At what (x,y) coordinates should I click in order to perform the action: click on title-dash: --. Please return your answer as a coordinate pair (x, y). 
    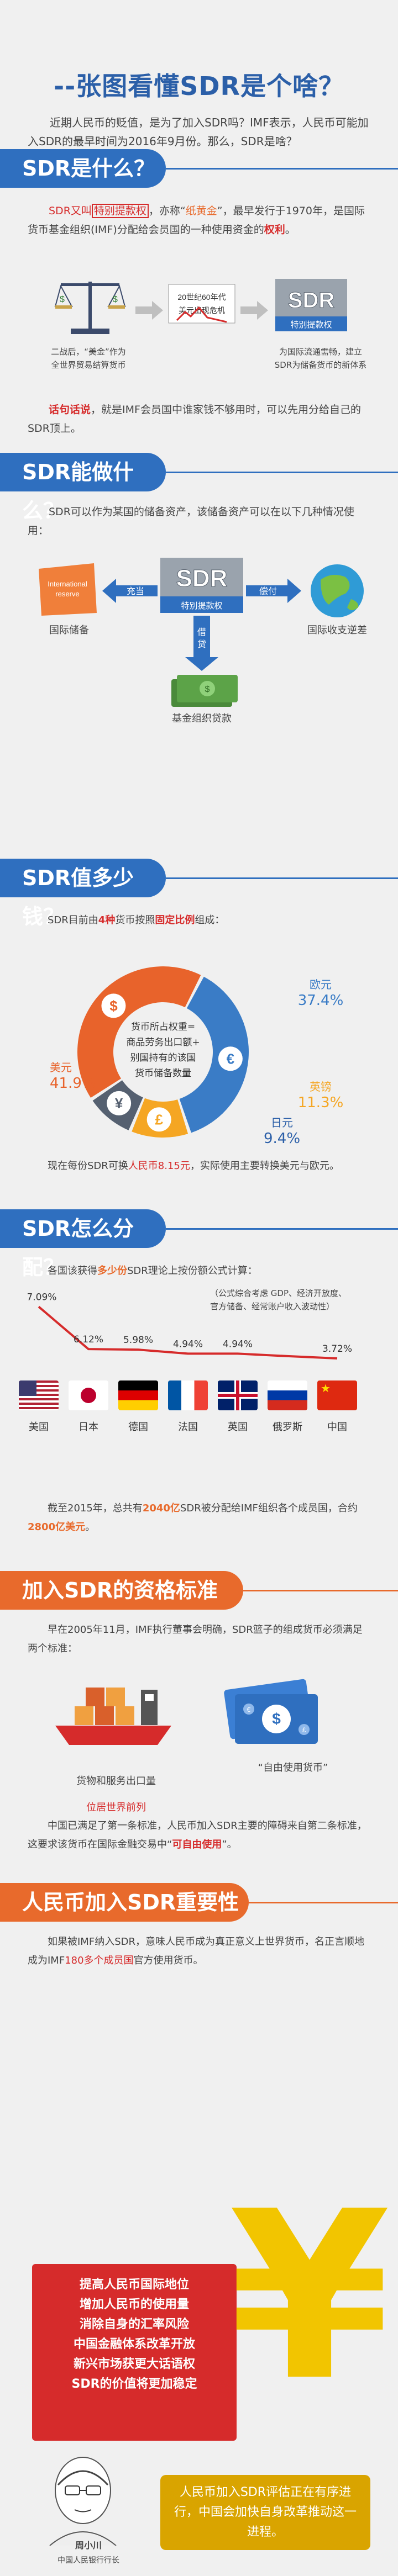
    Looking at the image, I should click on (65, 86).